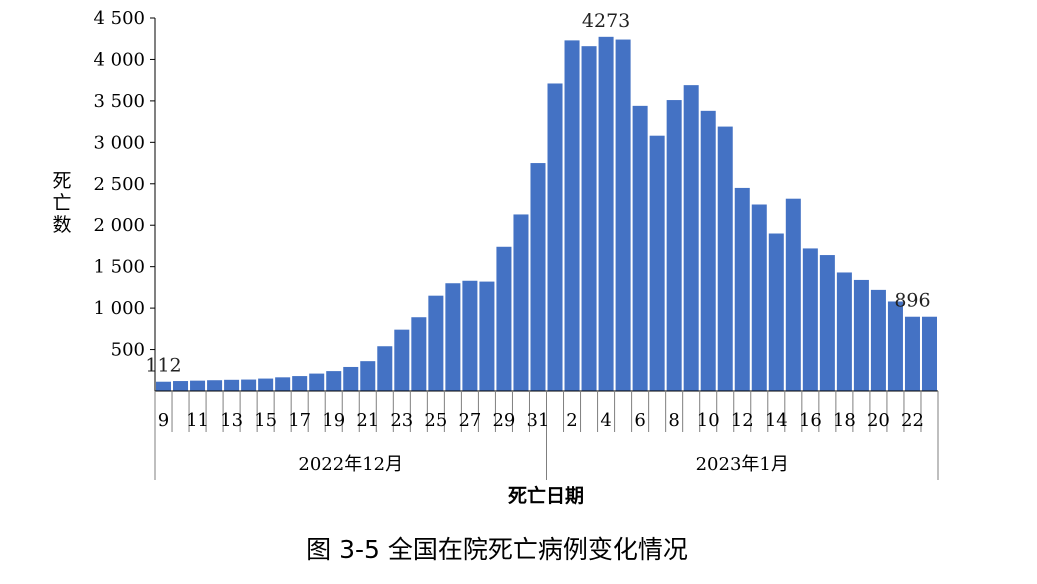 The image size is (1037, 584). What do you see at coordinates (571, 420) in the screenshot?
I see `x-tick-label: 2` at bounding box center [571, 420].